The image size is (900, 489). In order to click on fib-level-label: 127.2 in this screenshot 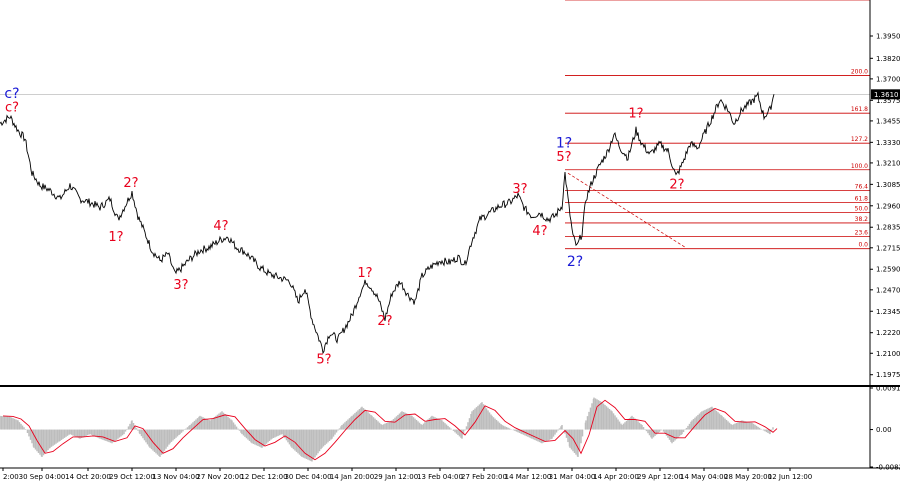, I will do `click(859, 139)`.